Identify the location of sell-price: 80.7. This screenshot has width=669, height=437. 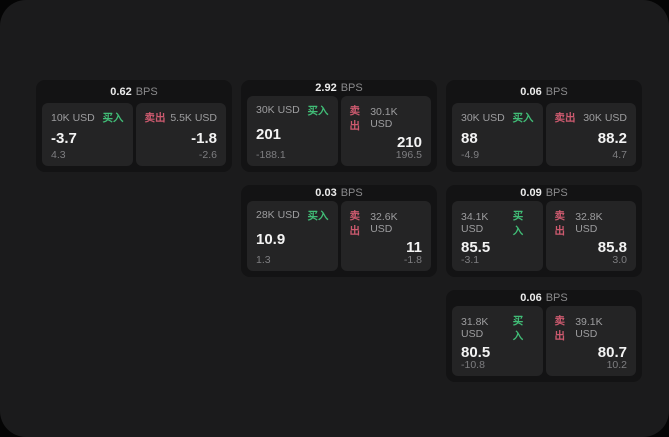
(612, 352).